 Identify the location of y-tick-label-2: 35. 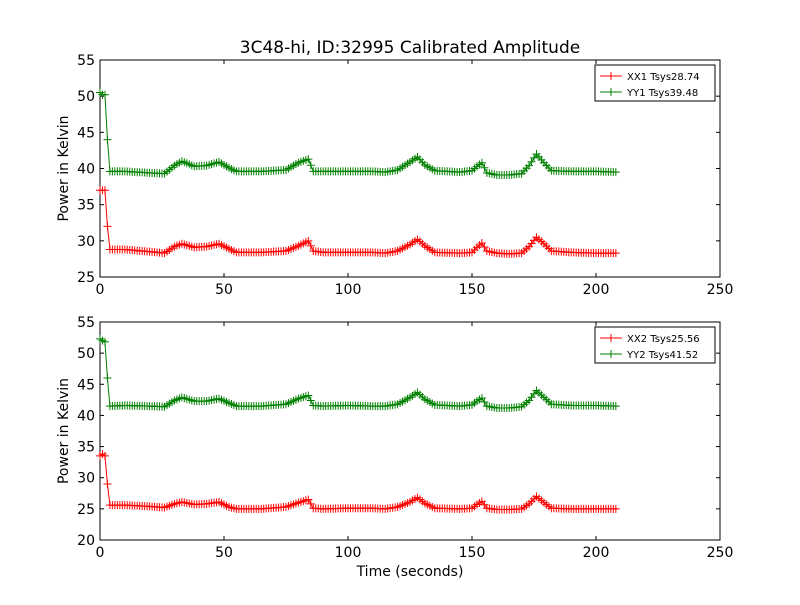
(86, 448).